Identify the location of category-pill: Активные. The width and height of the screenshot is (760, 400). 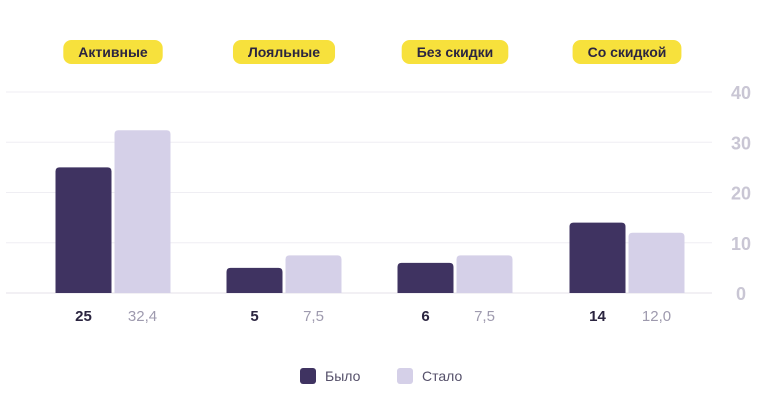
(113, 52).